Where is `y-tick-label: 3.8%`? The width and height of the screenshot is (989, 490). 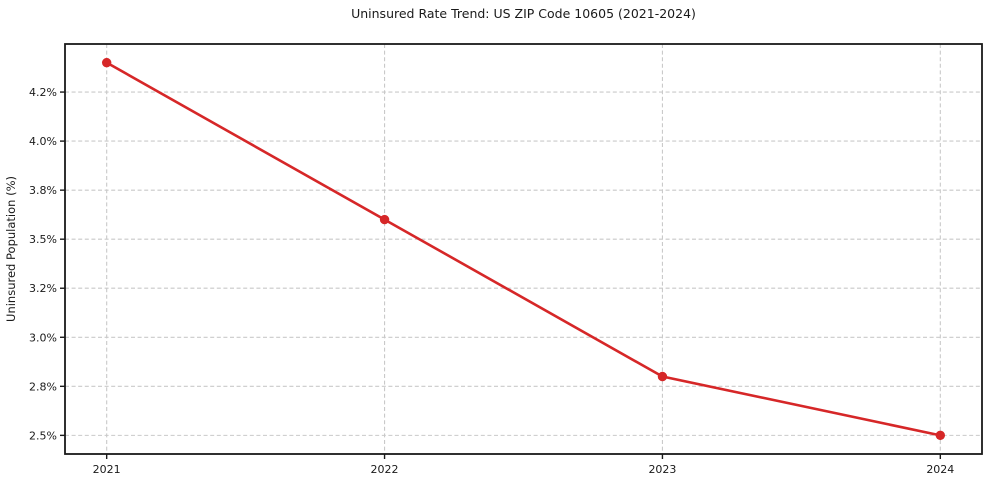
y-tick-label: 3.8% is located at coordinates (43, 190).